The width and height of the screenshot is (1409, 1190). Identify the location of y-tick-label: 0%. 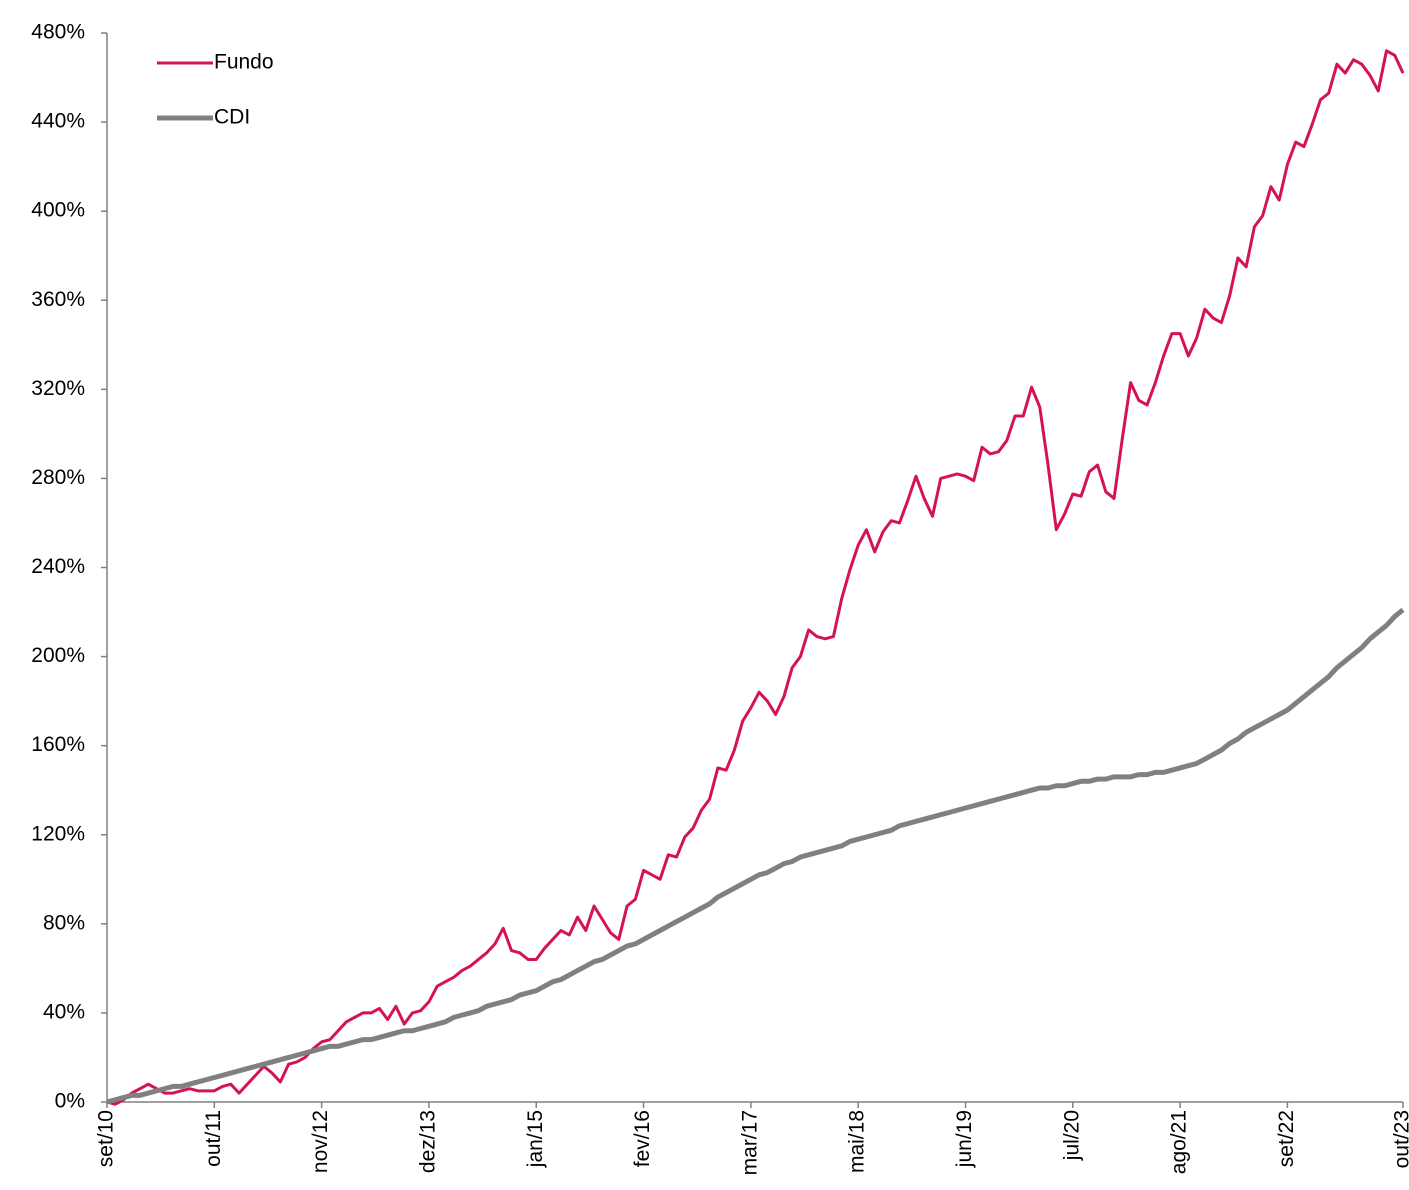
(70, 1101).